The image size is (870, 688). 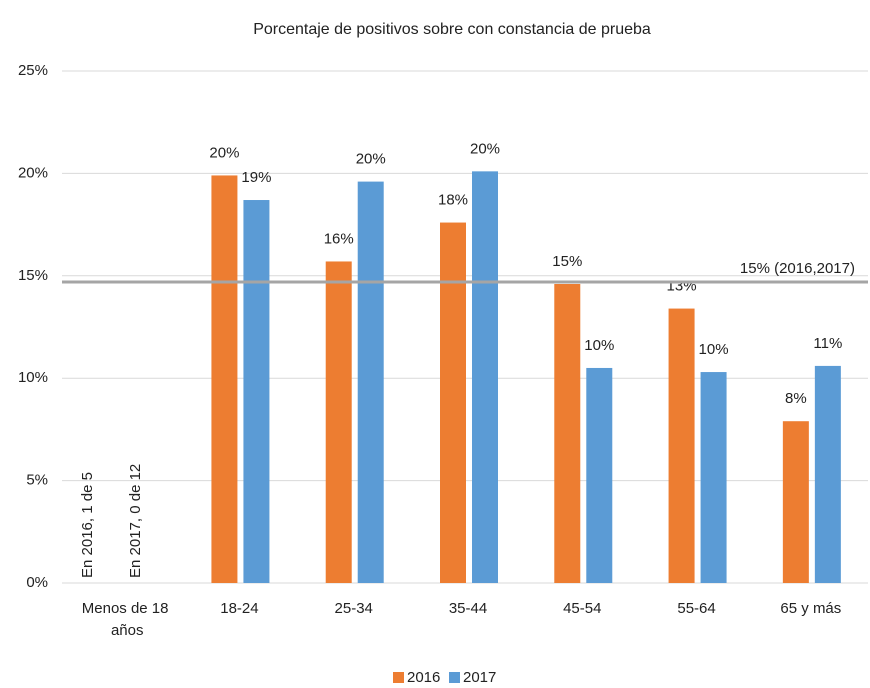 What do you see at coordinates (339, 238) in the screenshot?
I see `value-label: 16%` at bounding box center [339, 238].